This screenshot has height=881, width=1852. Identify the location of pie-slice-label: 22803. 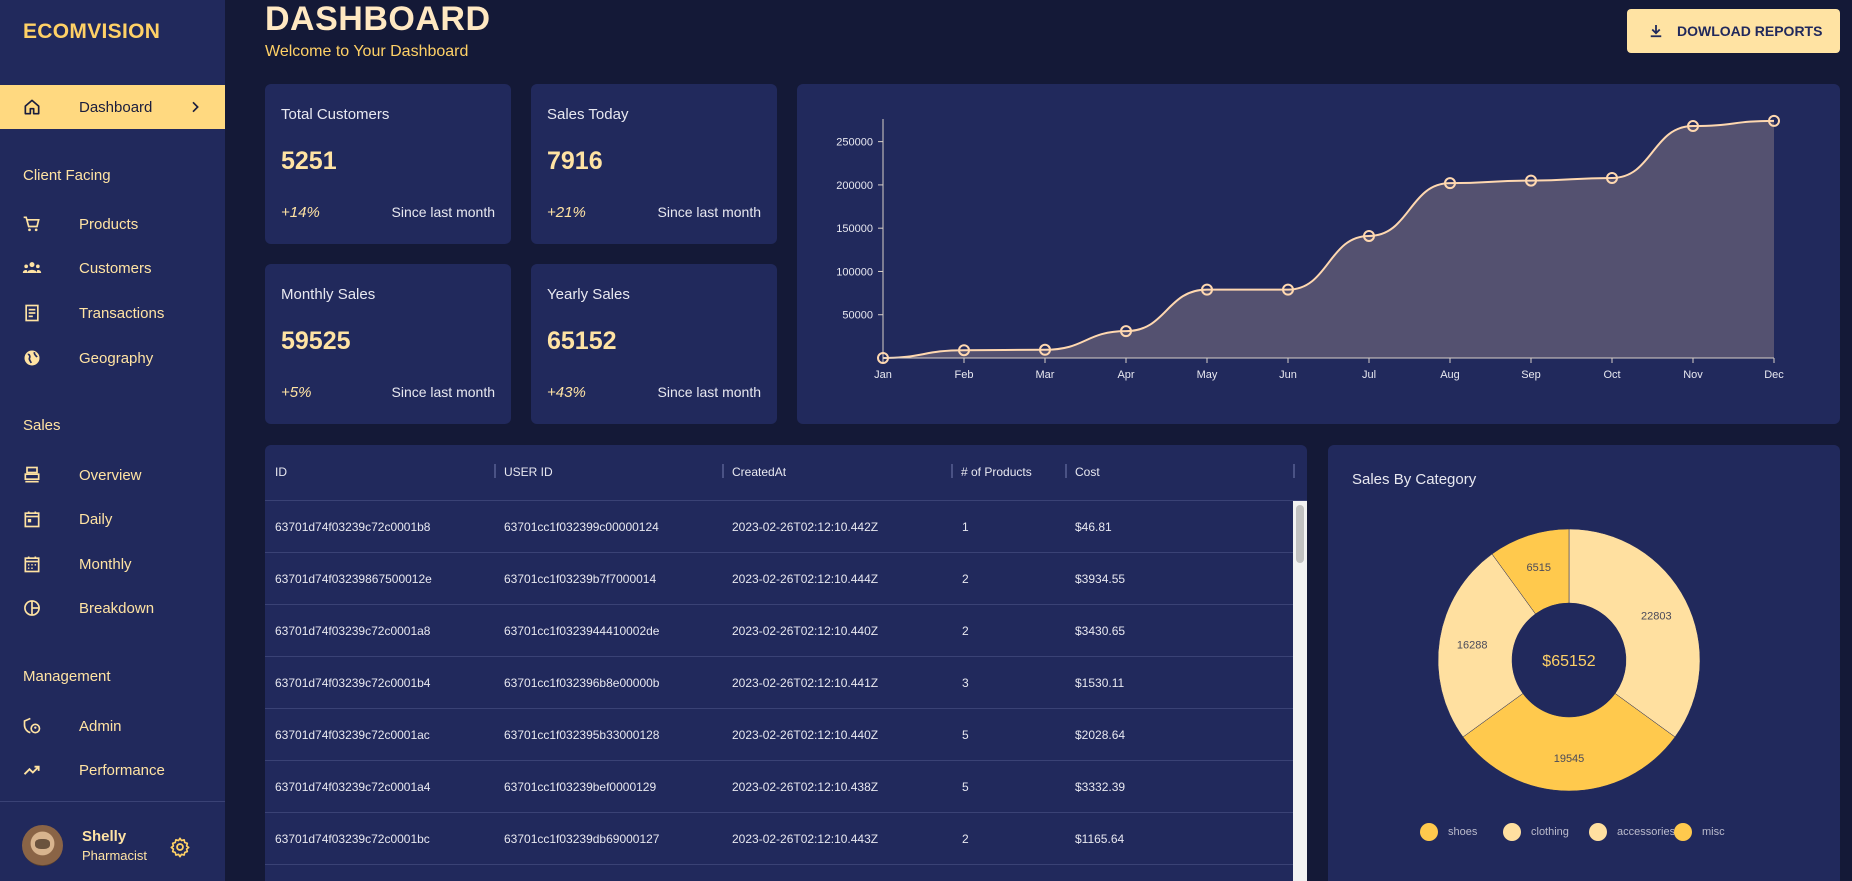
(1656, 617).